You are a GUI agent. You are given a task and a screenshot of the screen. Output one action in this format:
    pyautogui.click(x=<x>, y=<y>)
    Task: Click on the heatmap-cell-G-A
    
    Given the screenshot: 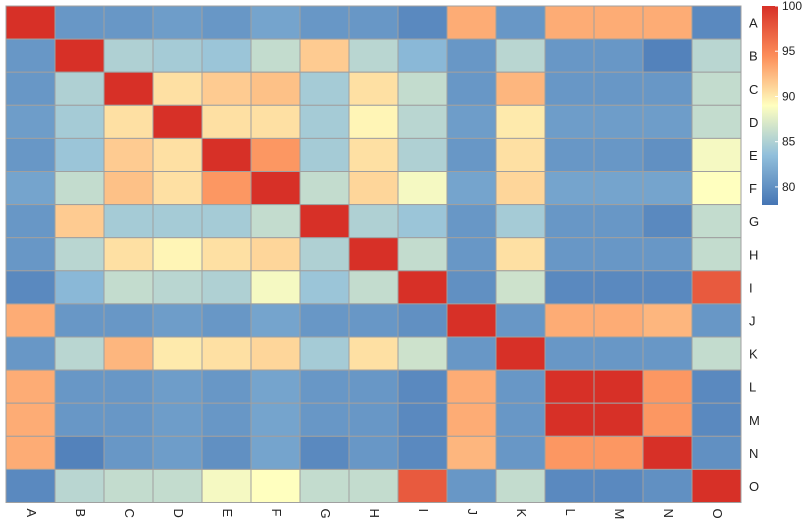 What is the action you would take?
    pyautogui.click(x=30, y=221)
    